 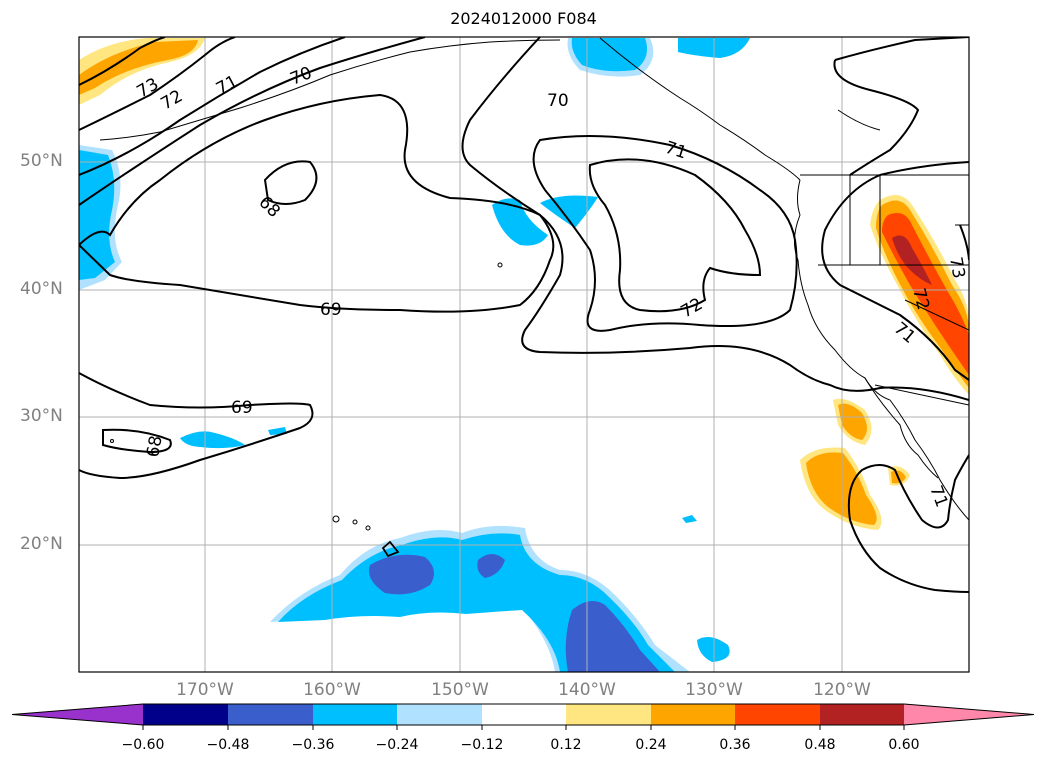 I want to click on shade-blue-s4, so click(x=713, y=649).